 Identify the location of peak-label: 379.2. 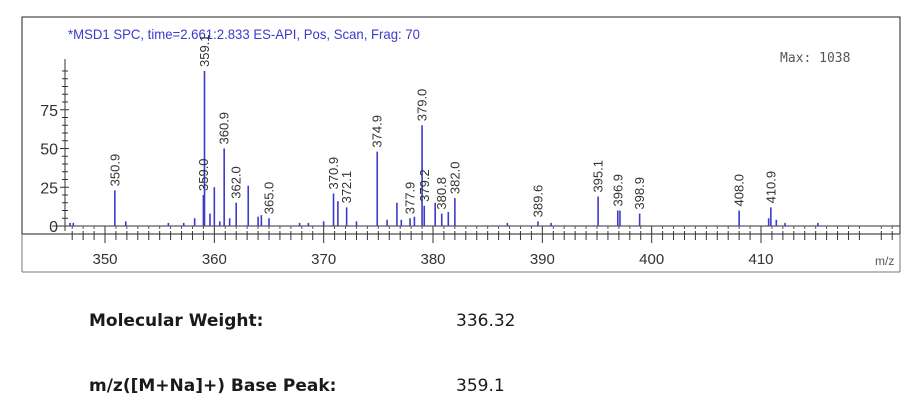
(424, 185).